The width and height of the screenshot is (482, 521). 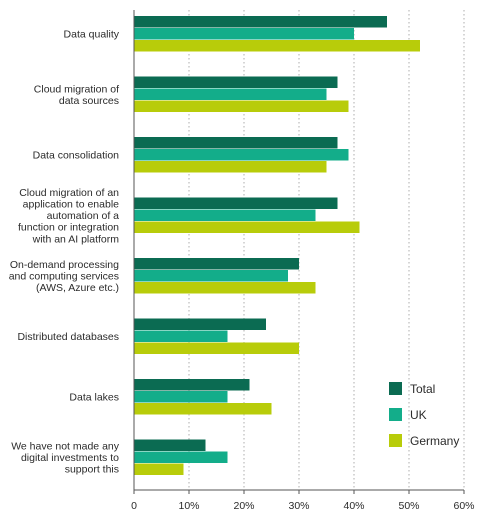 I want to click on x-tick-label: 0, so click(x=134, y=506).